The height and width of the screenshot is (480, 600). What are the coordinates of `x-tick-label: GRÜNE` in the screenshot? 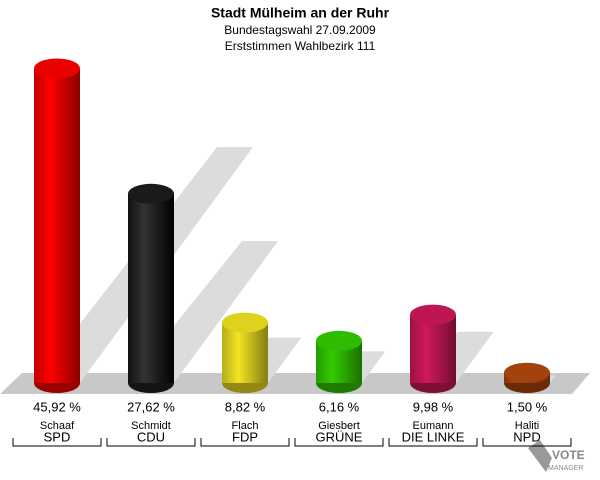 It's located at (339, 436).